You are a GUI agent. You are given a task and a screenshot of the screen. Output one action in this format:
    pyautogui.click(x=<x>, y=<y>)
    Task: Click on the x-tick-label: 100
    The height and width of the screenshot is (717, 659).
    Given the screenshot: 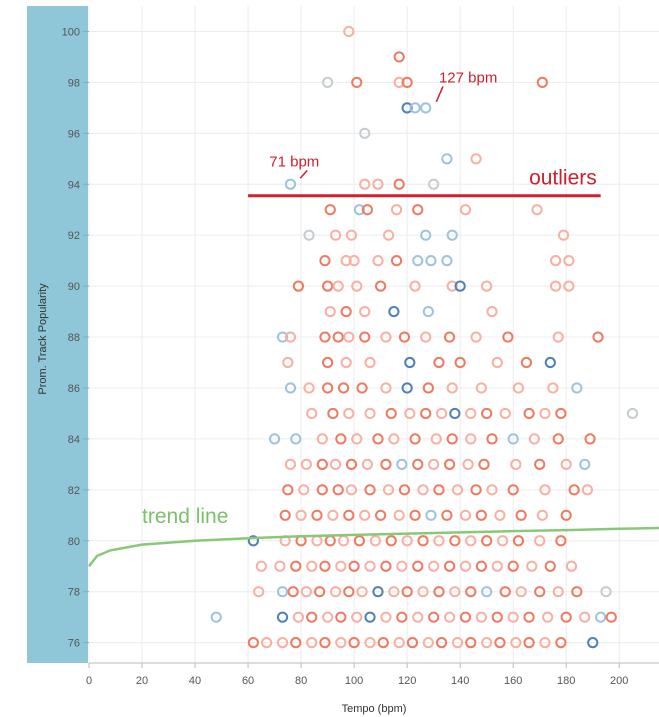 What is the action you would take?
    pyautogui.click(x=354, y=681)
    